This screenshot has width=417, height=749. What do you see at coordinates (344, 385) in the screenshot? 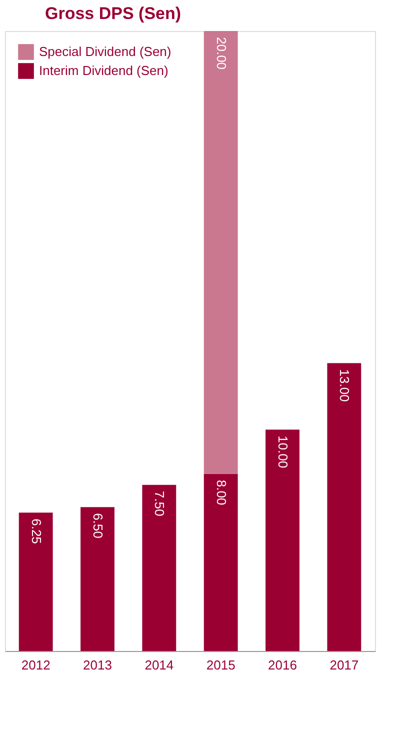
I see `data-label: 13.00` at bounding box center [344, 385].